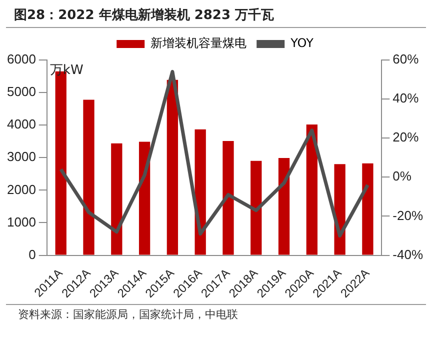 The height and width of the screenshot is (339, 432). Describe the element at coordinates (216, 313) in the screenshot. I see `text: 资料来源：国家能源局，国家统计局，中电联` at that location.